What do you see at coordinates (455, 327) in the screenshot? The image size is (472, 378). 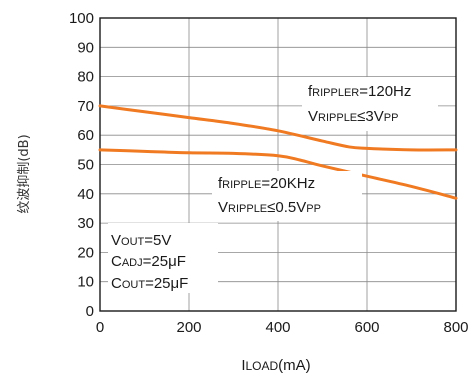 I see `x-tick-800: 800` at bounding box center [455, 327].